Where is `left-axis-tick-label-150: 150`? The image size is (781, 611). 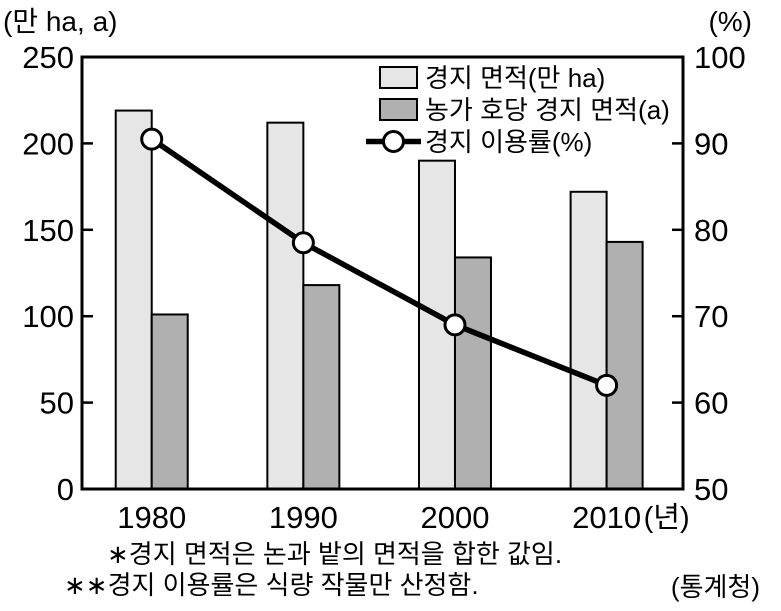
left-axis-tick-label-150: 150 is located at coordinates (48, 230).